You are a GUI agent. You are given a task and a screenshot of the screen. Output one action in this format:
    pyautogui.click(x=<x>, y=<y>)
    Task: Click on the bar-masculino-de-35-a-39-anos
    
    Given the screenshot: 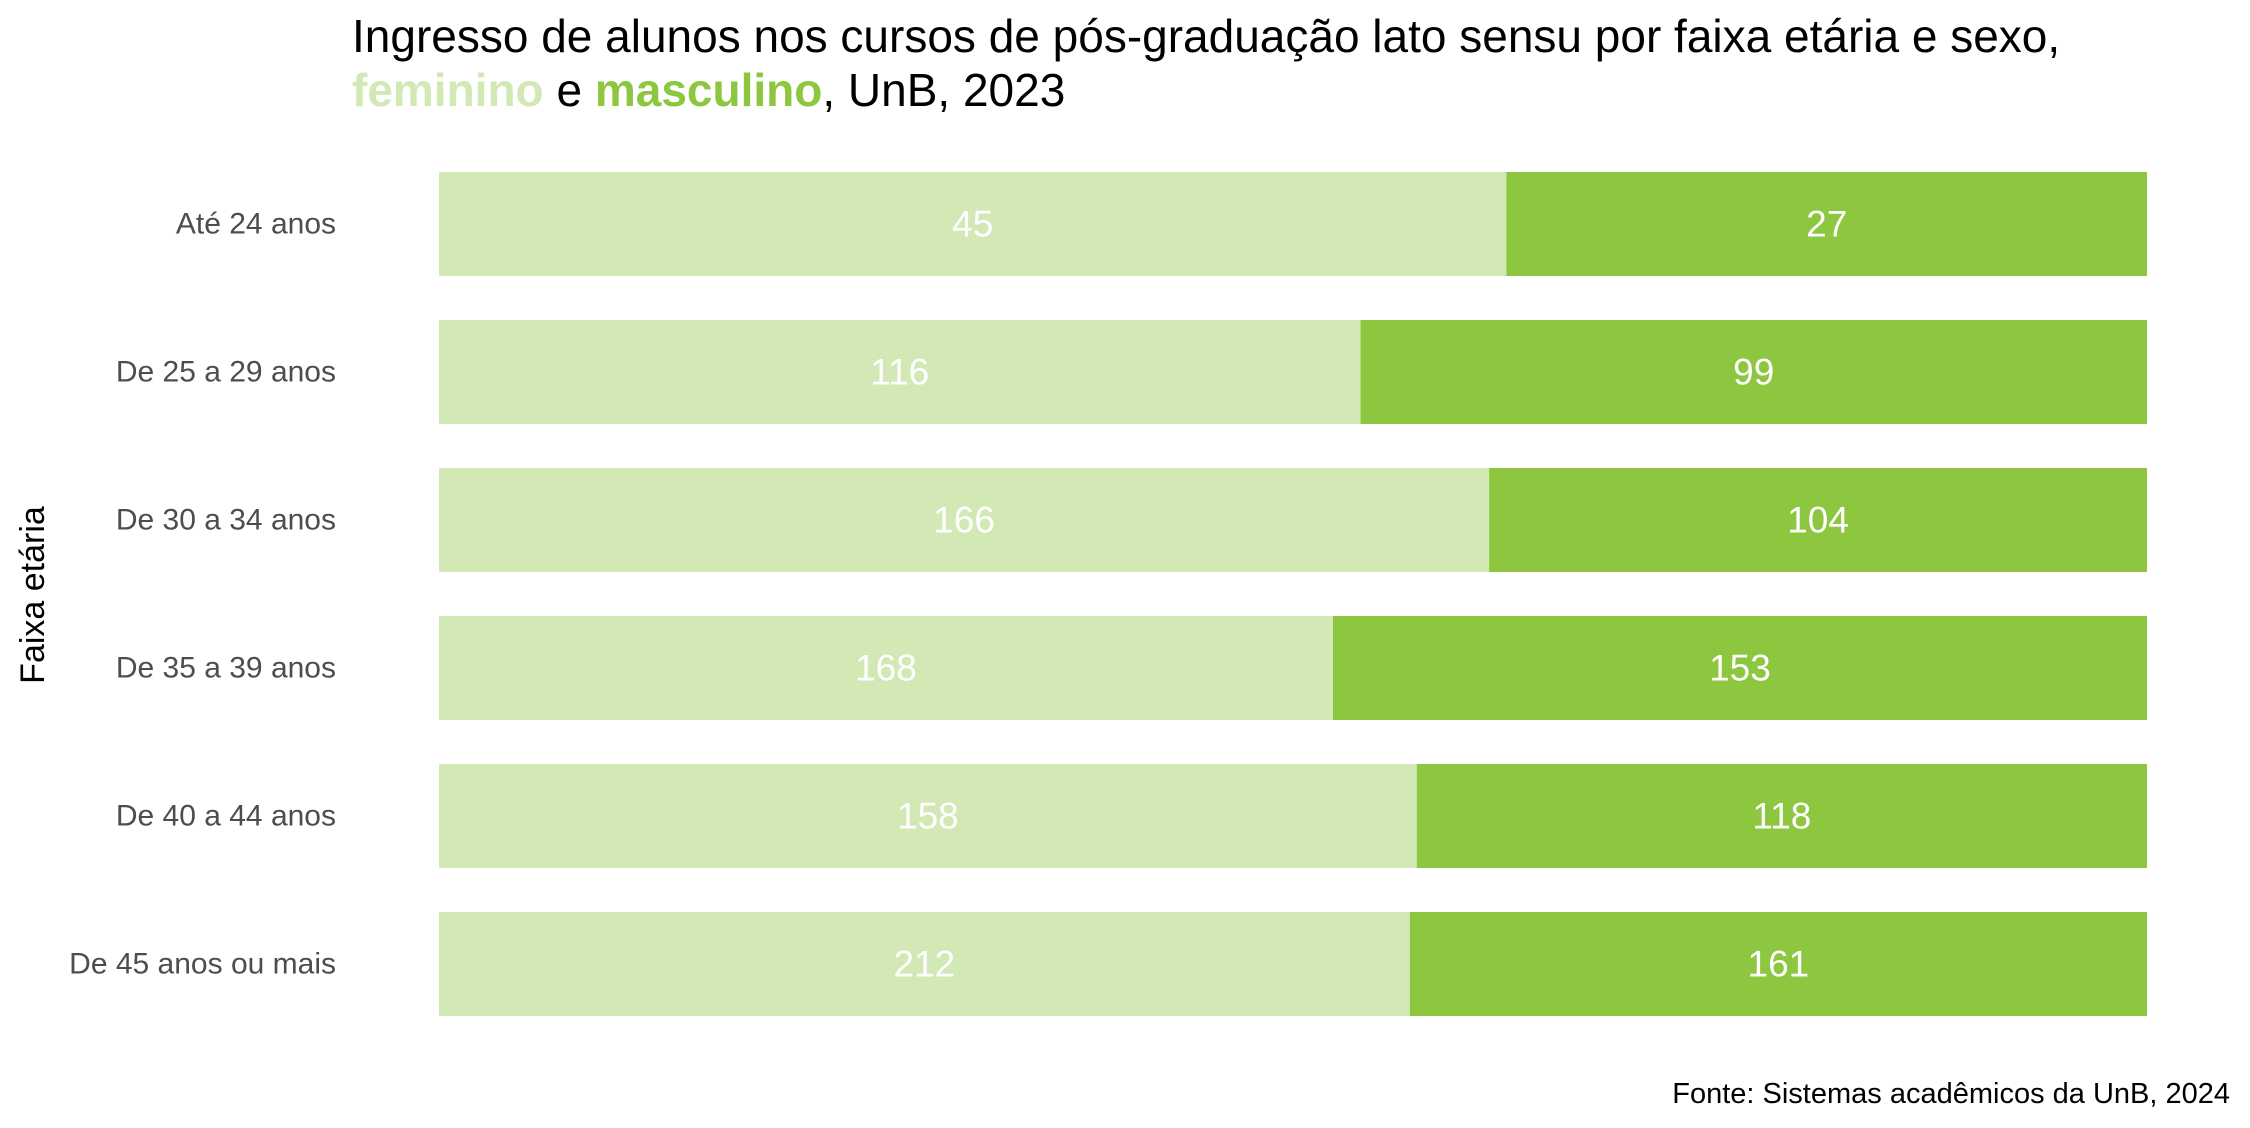 What is the action you would take?
    pyautogui.click(x=1739, y=668)
    